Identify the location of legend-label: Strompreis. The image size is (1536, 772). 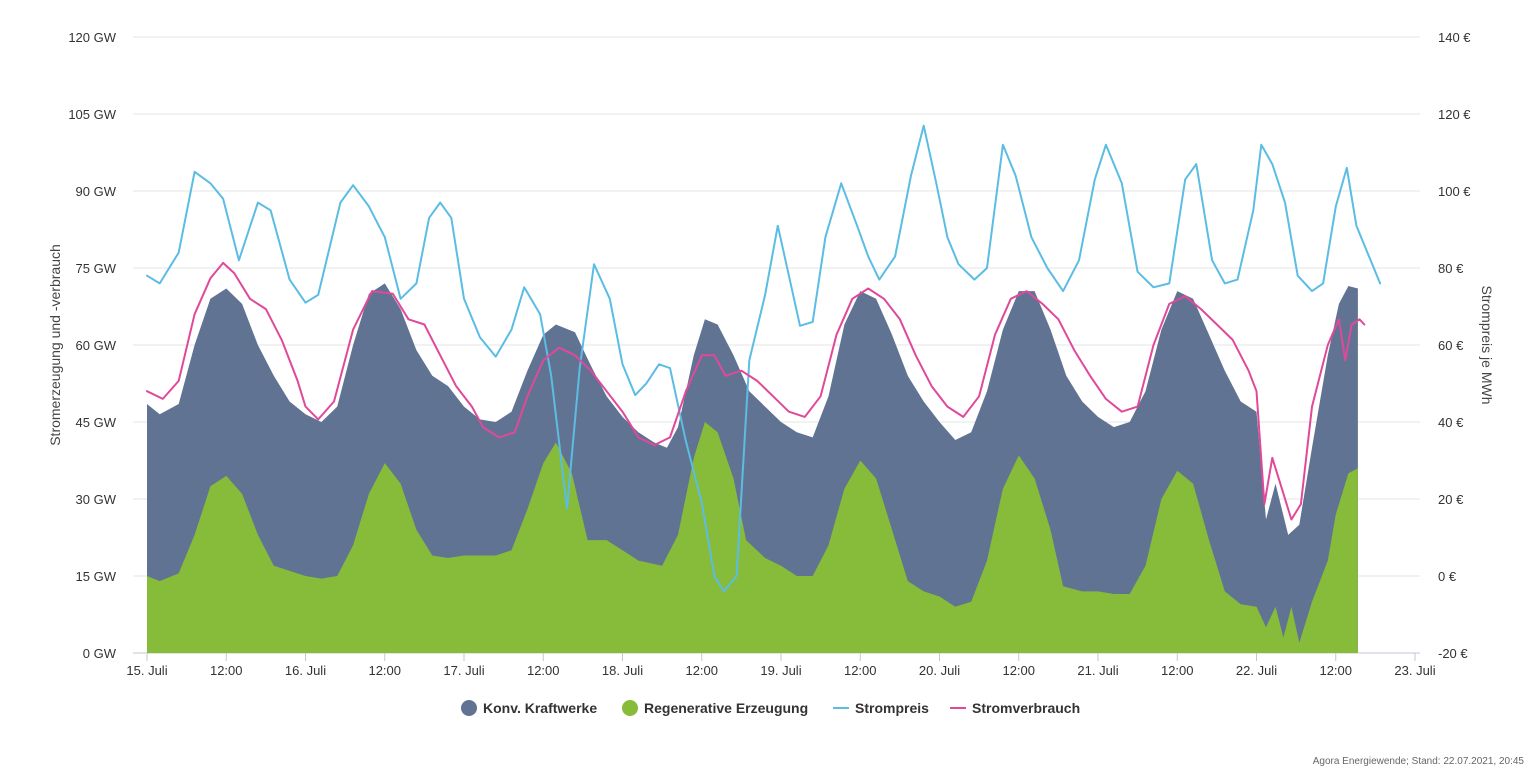
(892, 708).